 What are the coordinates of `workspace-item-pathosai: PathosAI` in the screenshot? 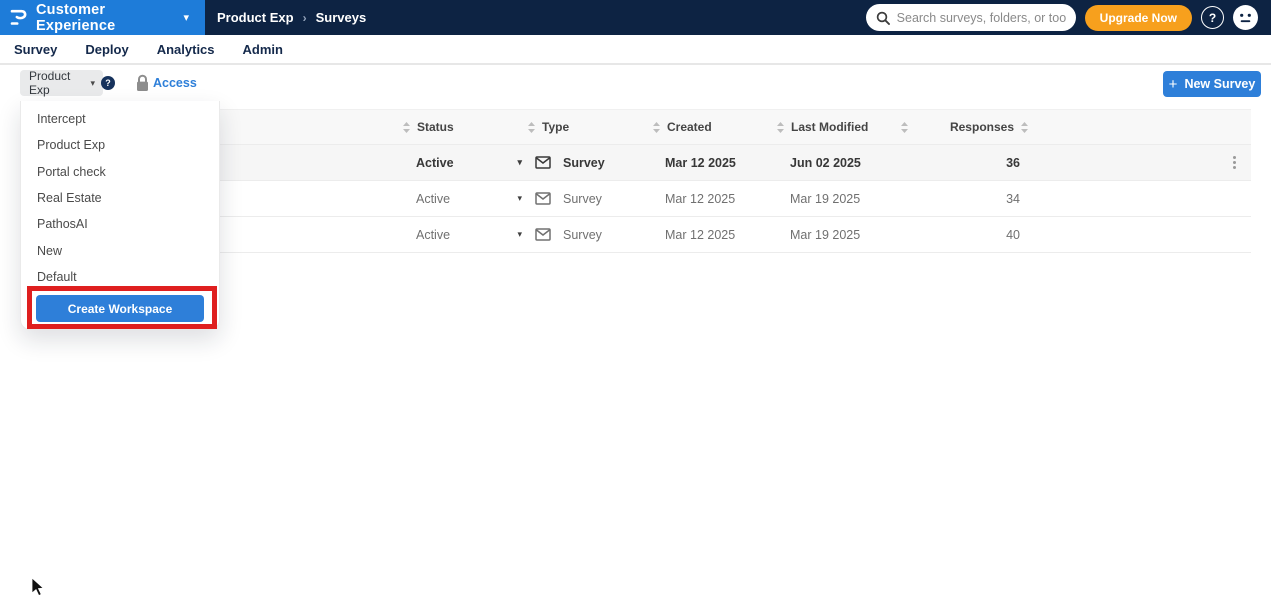 It's located at (62, 224).